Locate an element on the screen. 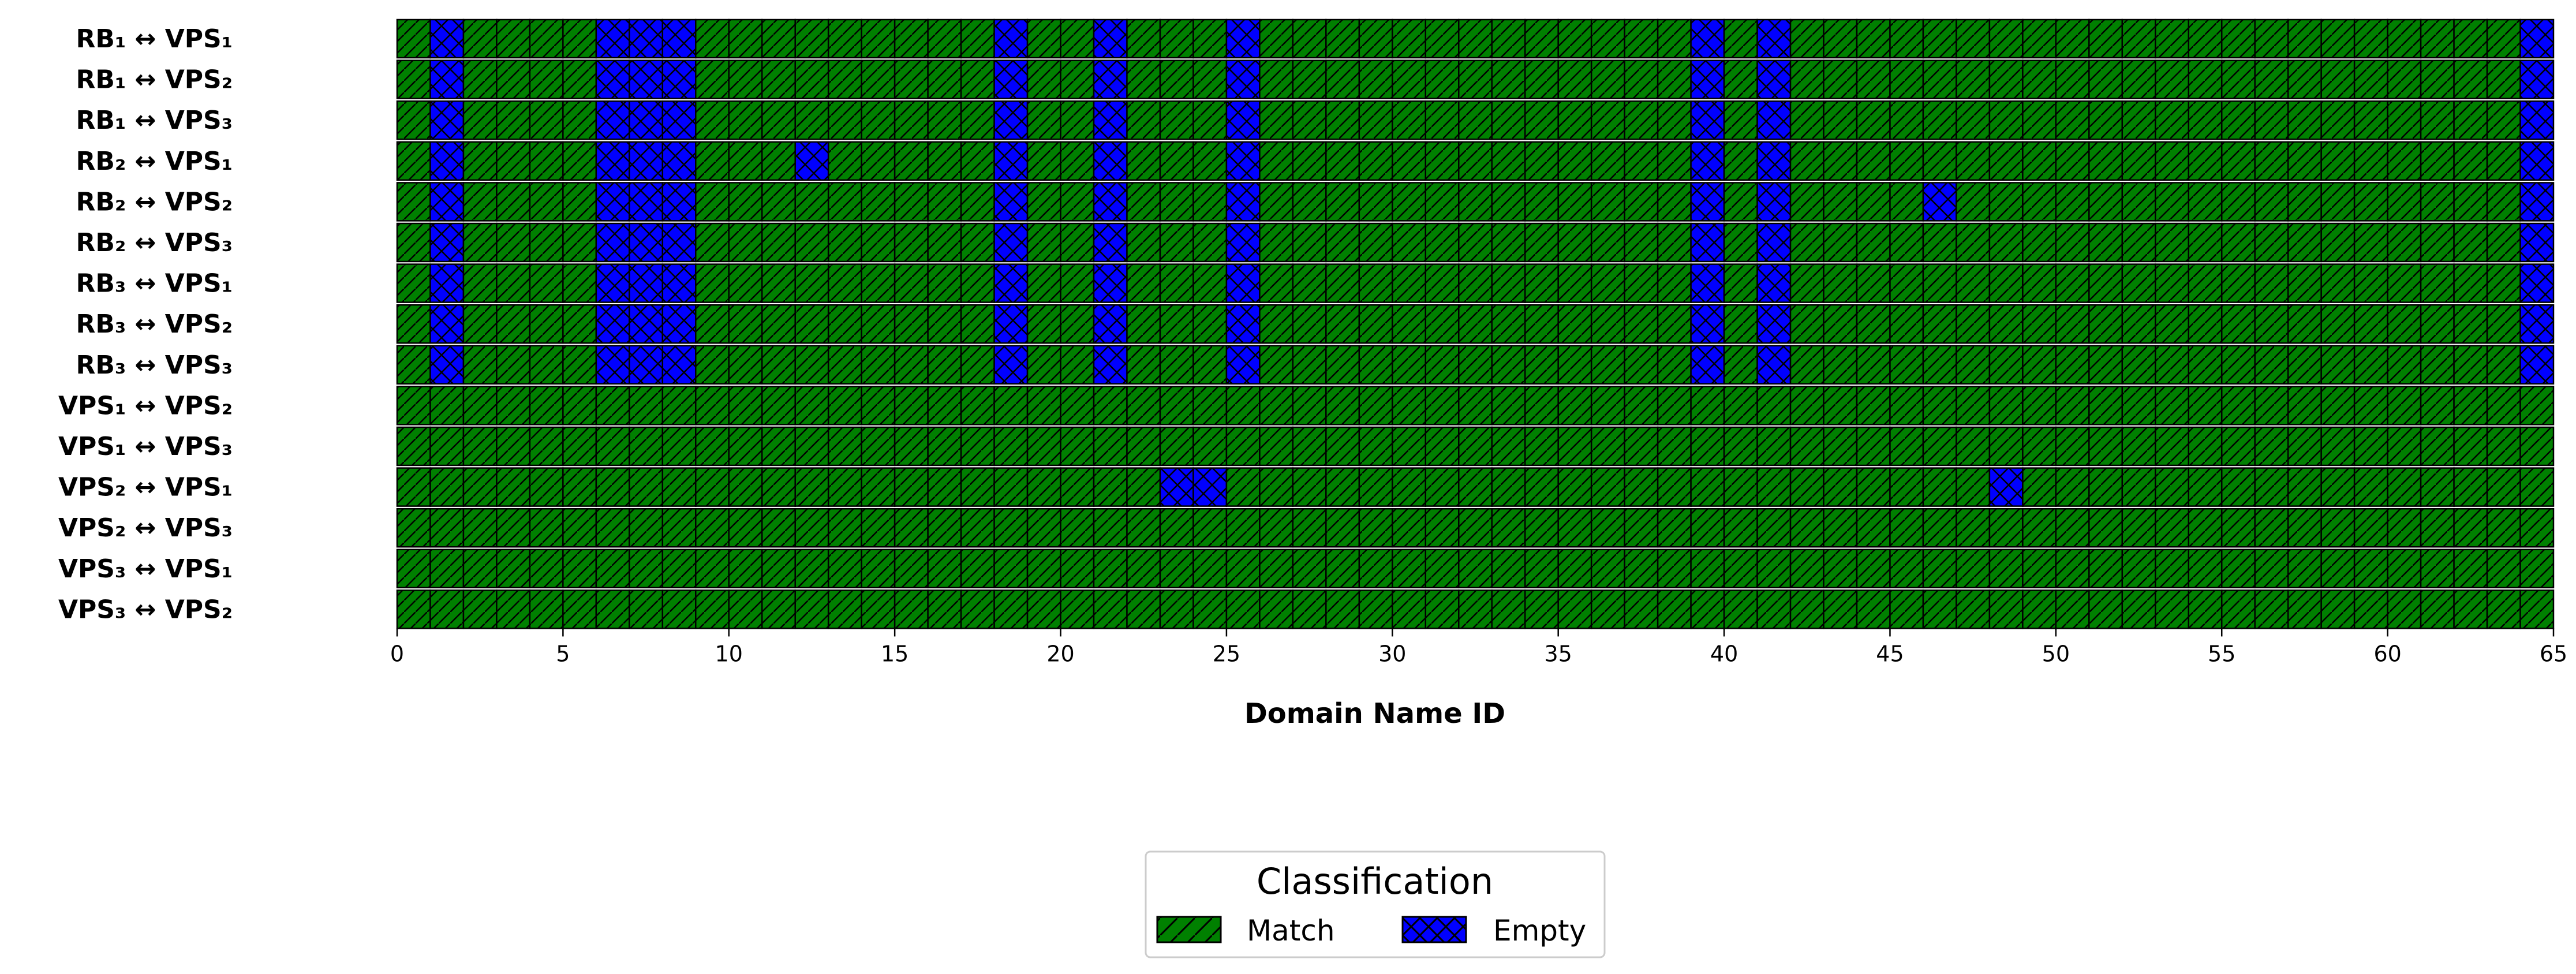 The width and height of the screenshot is (2576, 974). x-tick-label: 35 is located at coordinates (1558, 653).